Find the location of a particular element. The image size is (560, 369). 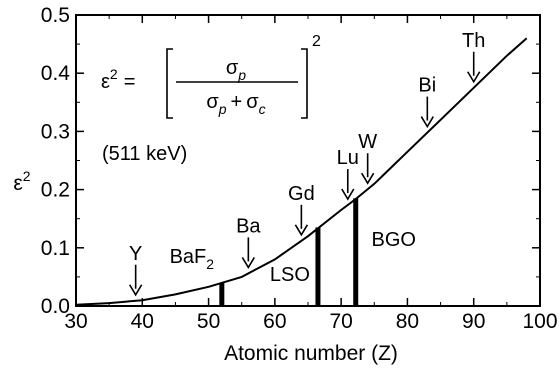

element-arrow-label: W is located at coordinates (367, 142).